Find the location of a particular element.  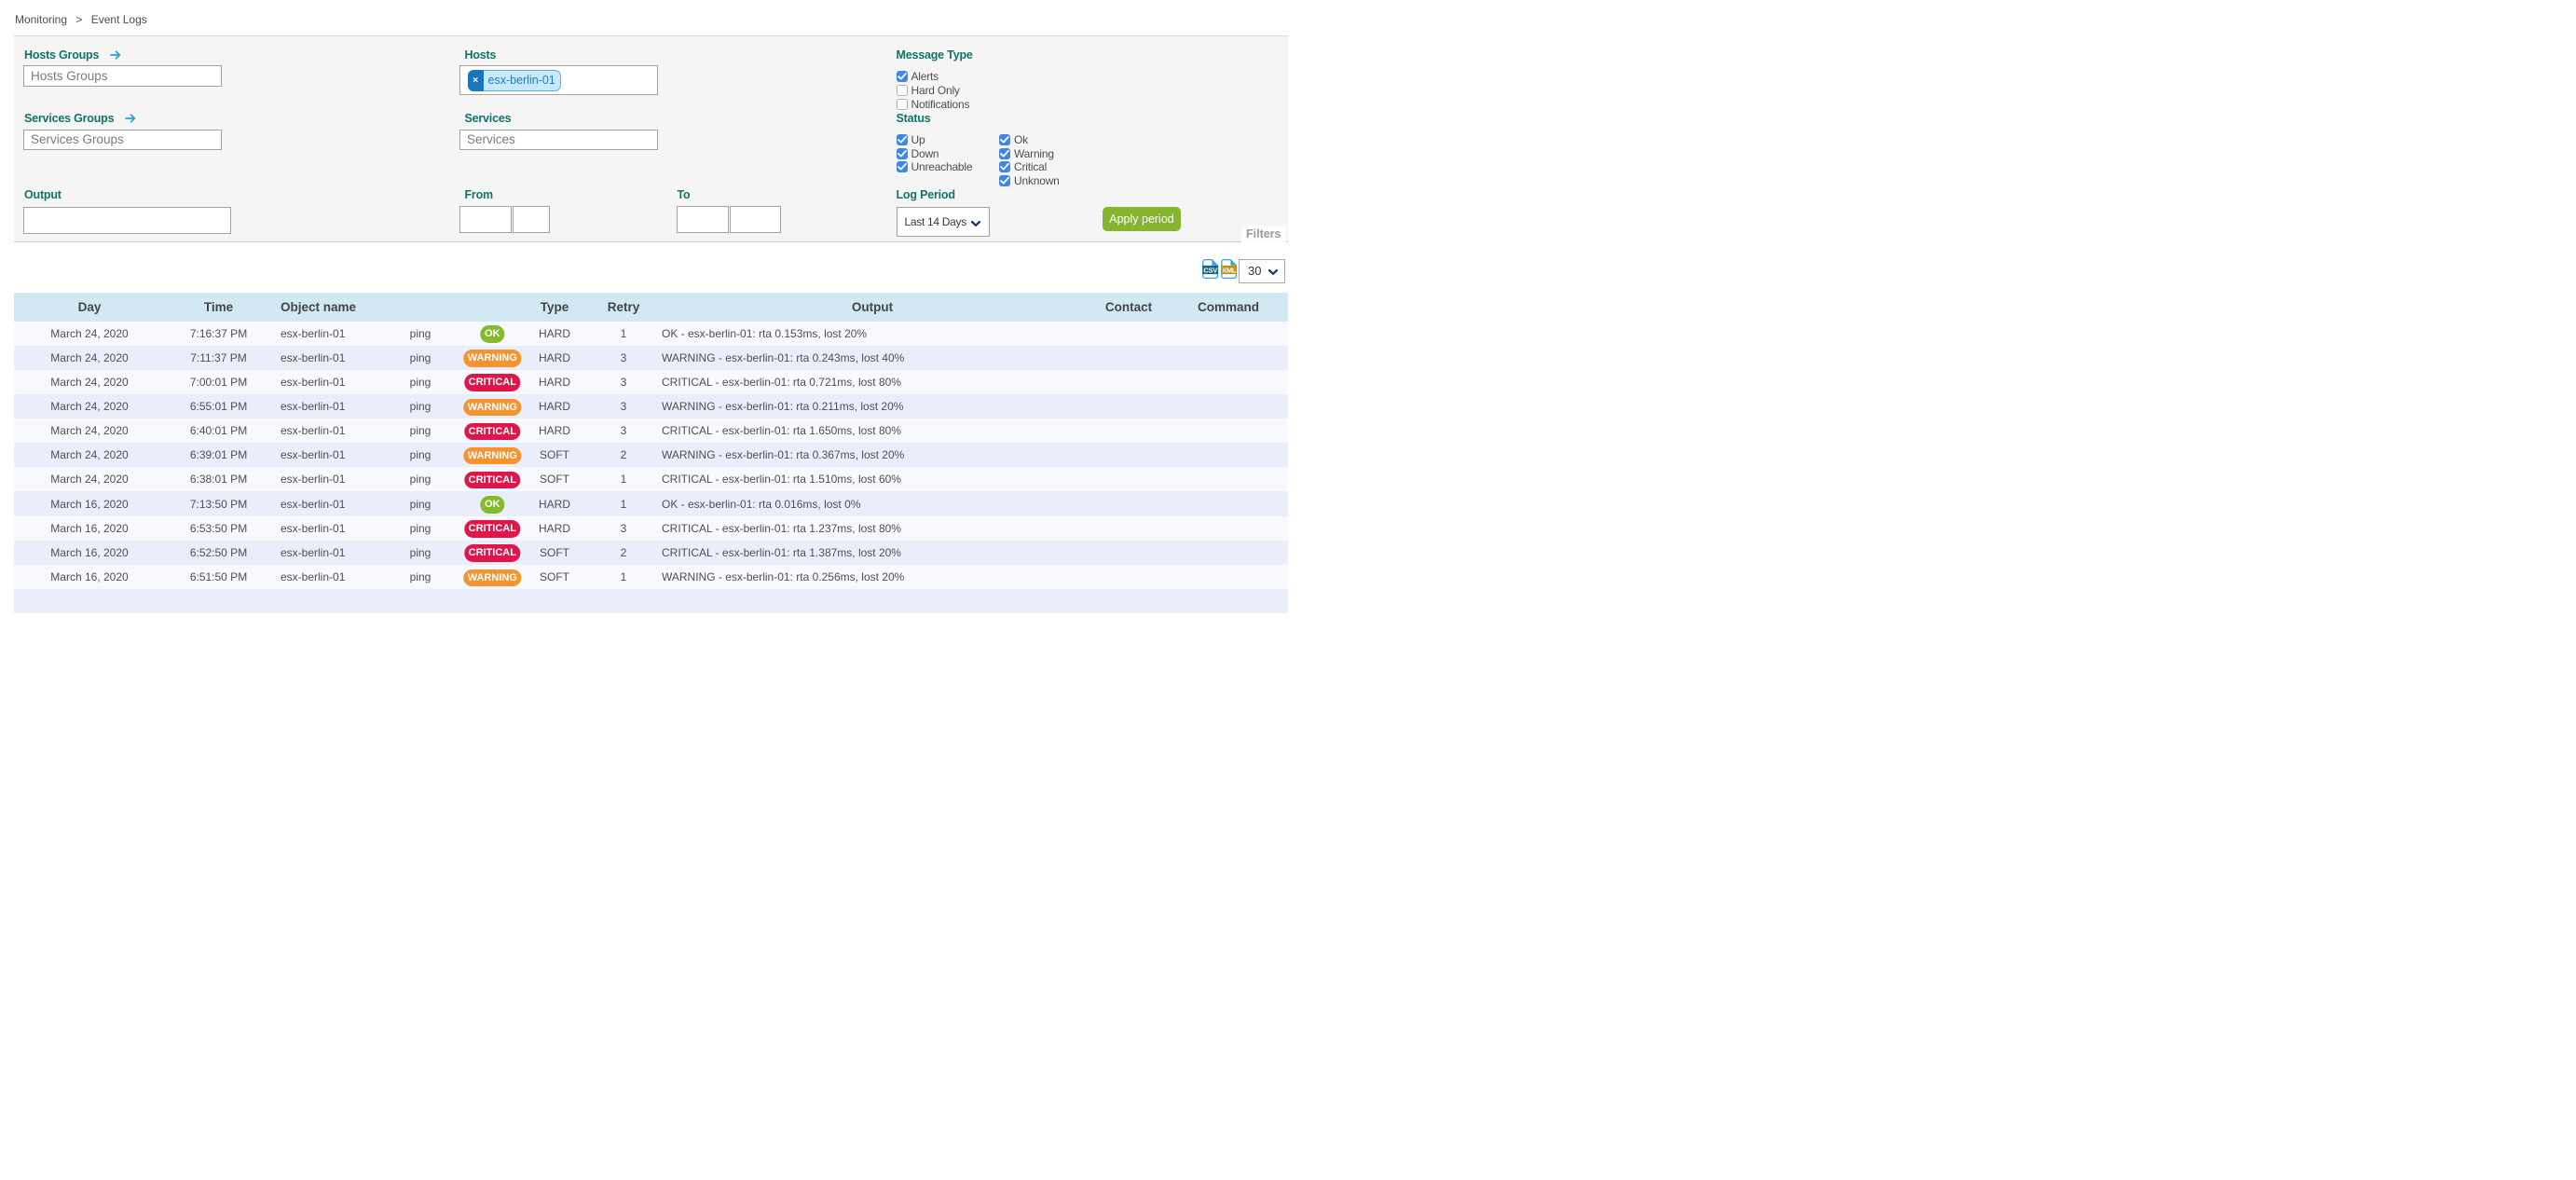

svg-text: CSV is located at coordinates (1210, 270).